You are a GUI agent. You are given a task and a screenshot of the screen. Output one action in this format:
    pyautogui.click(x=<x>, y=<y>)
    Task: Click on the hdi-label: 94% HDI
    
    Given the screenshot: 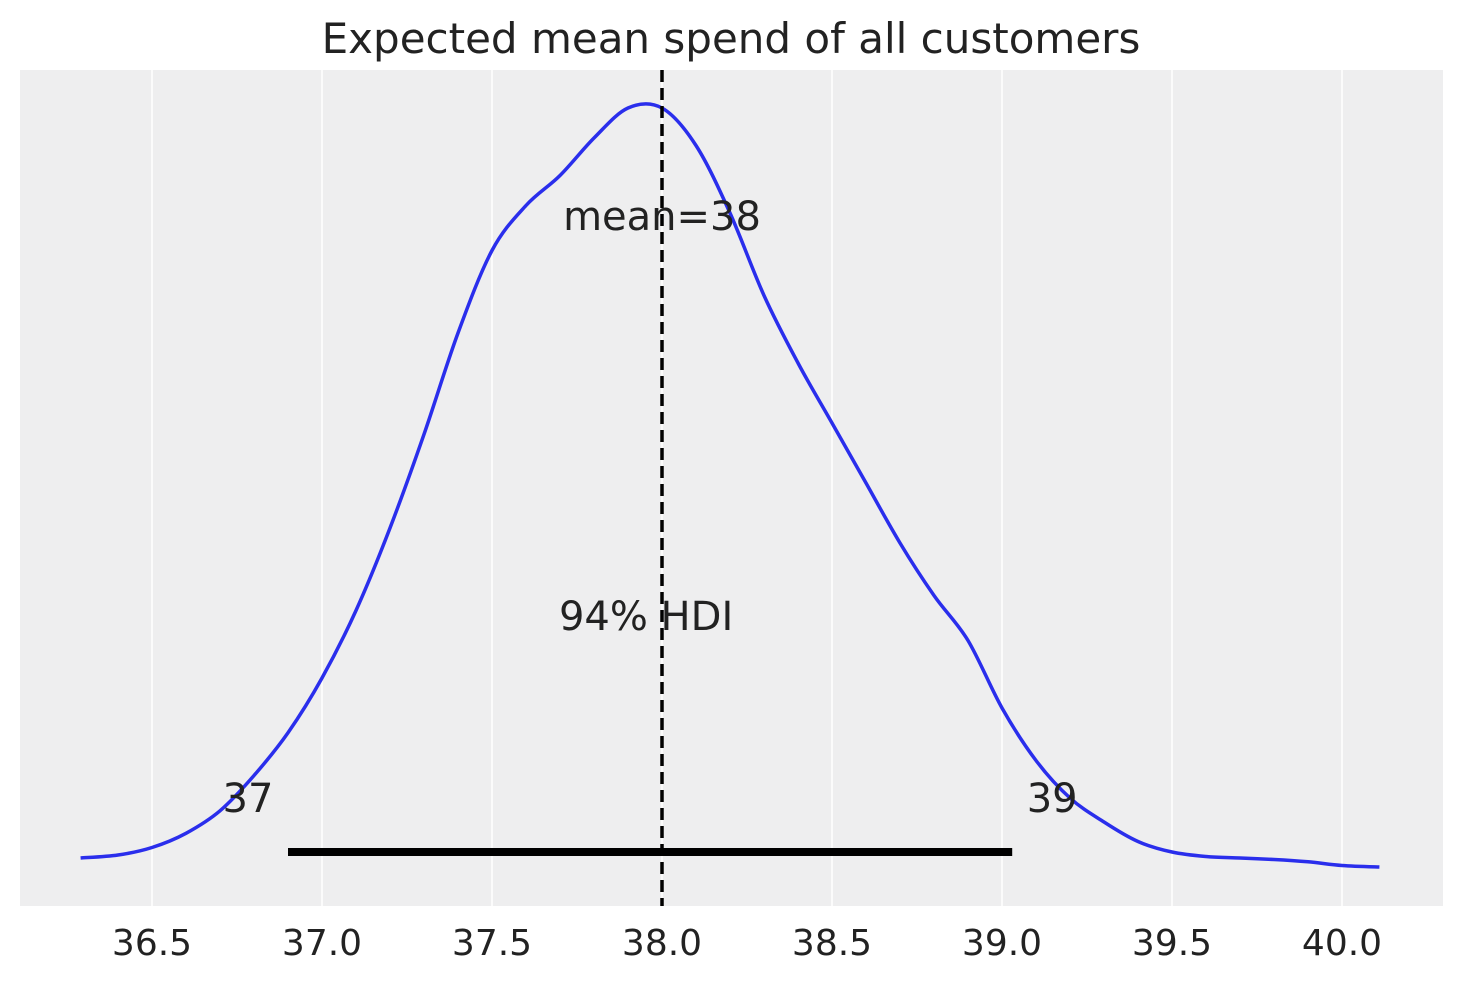 What is the action you would take?
    pyautogui.click(x=646, y=617)
    